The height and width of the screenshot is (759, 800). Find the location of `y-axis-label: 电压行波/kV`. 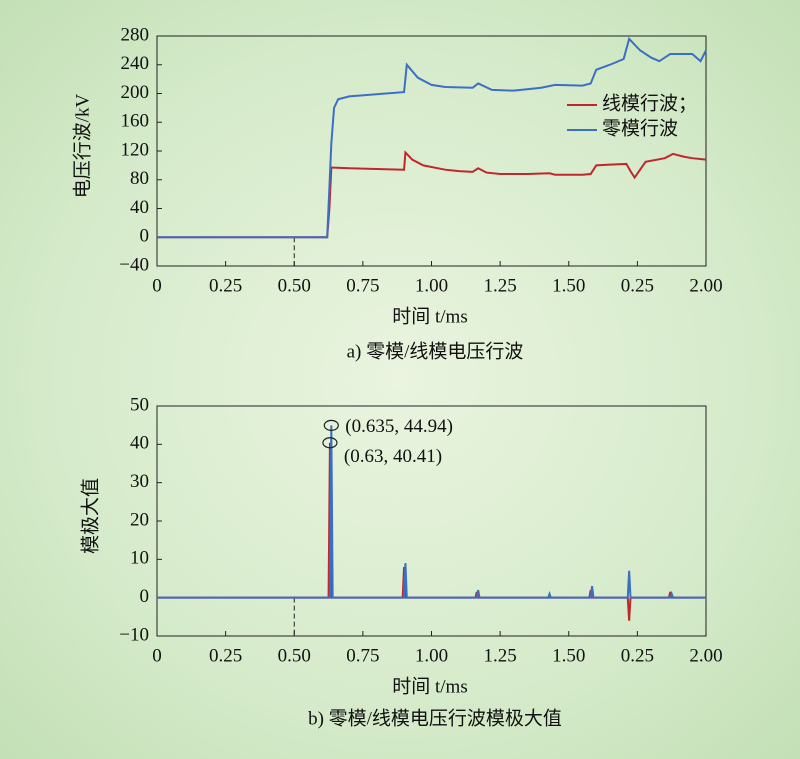

y-axis-label: 电压行波/kV is located at coordinates (82, 145).